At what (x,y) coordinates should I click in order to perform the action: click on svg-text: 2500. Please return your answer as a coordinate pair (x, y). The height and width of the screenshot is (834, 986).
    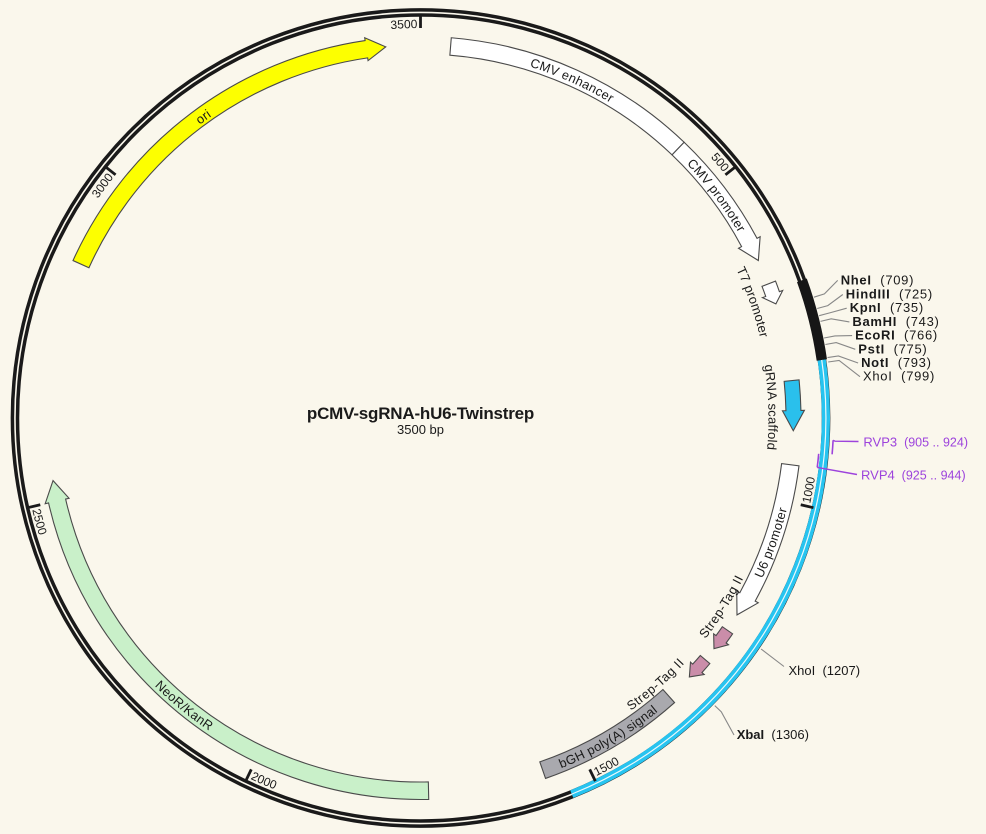
    Looking at the image, I should click on (39, 522).